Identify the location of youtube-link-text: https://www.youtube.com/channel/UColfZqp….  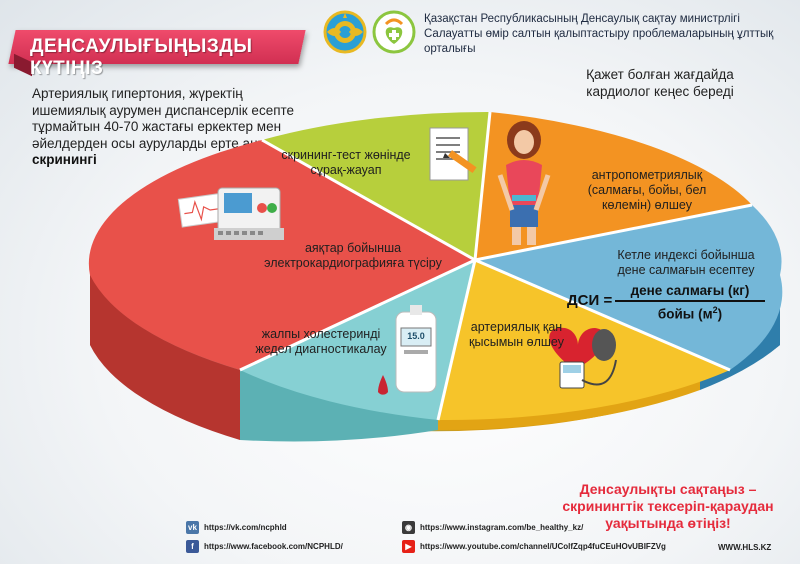
(543, 546).